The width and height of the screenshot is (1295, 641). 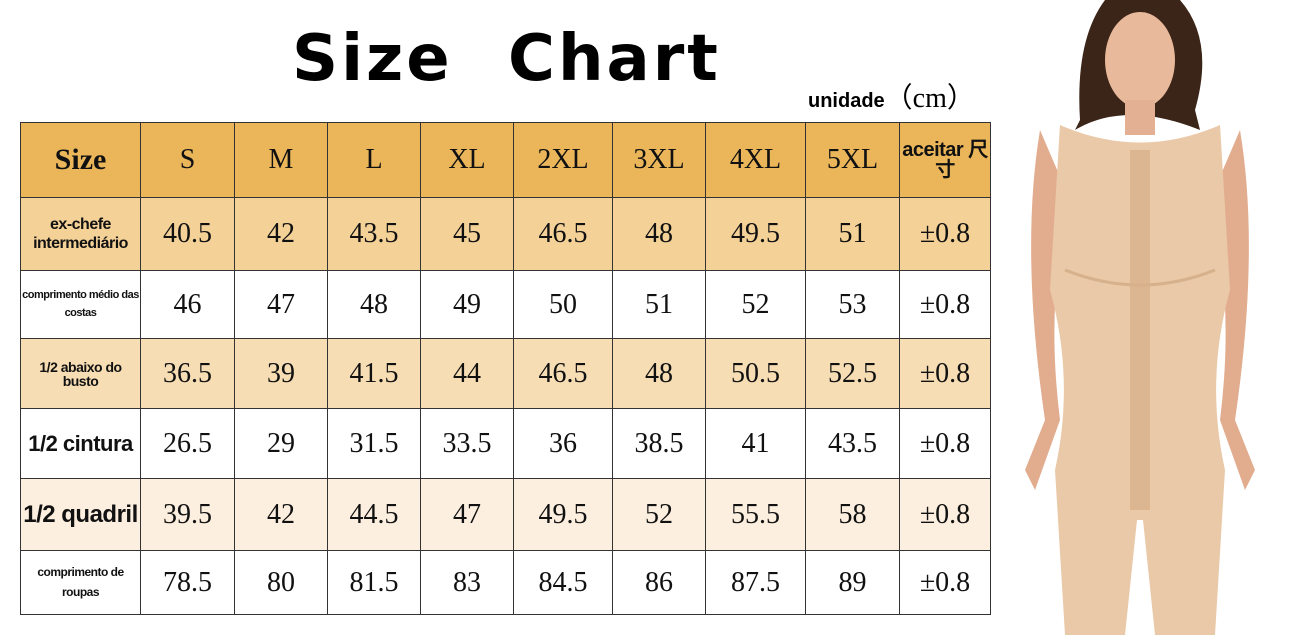 I want to click on cell: 44.5, so click(x=374, y=514).